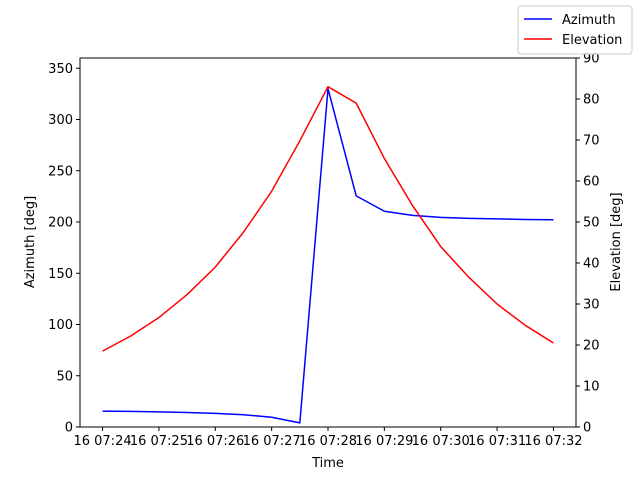  Describe the element at coordinates (69, 428) in the screenshot. I see `y-left-tick-label: 0` at that location.